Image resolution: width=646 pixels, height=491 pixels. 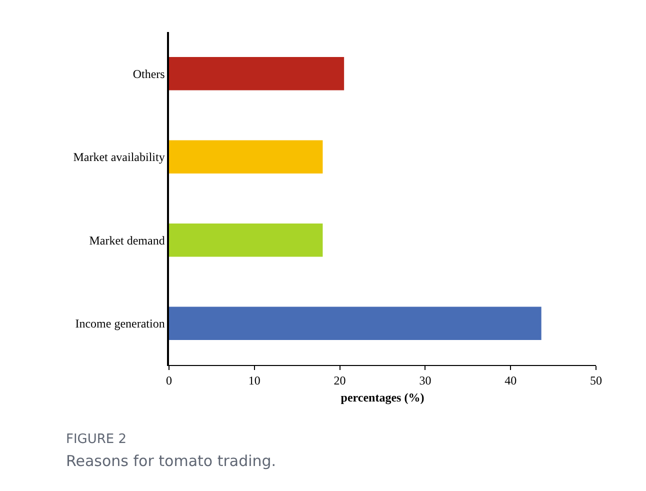 I want to click on x-tick-label: 50, so click(x=596, y=380).